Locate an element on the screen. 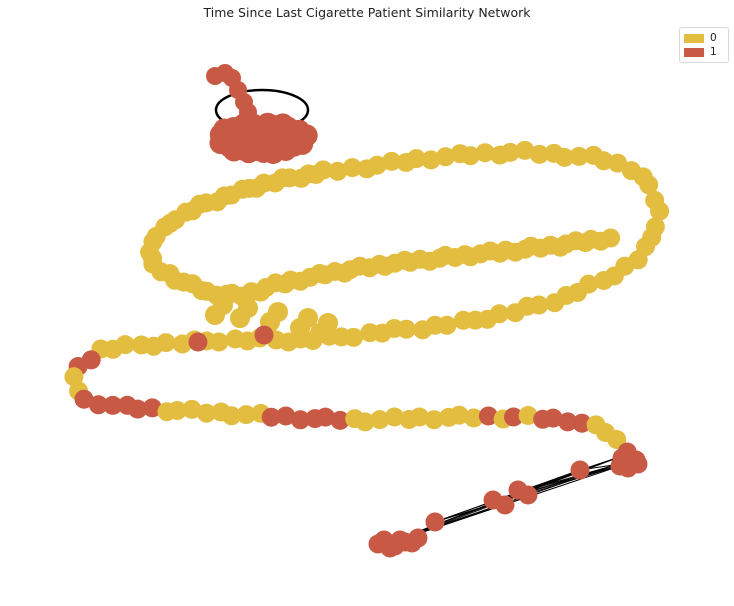 The image size is (734, 606). legend: 0 1 is located at coordinates (704, 45).